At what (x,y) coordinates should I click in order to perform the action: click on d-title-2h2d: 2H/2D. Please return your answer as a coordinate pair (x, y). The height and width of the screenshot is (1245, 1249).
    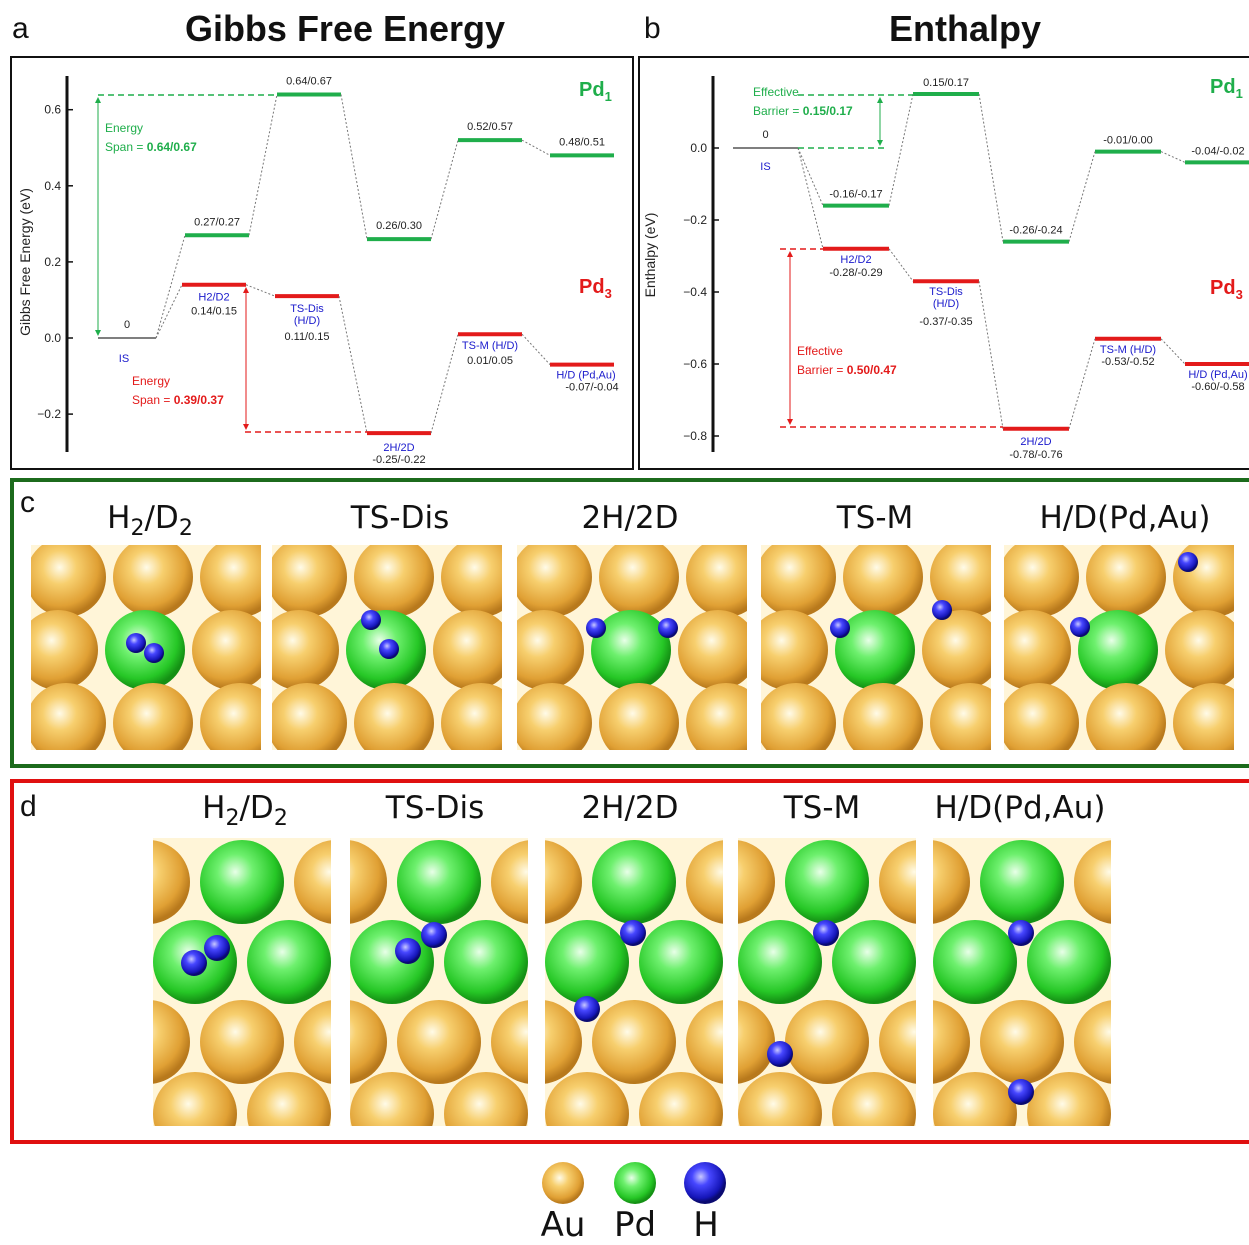
    Looking at the image, I should click on (630, 808).